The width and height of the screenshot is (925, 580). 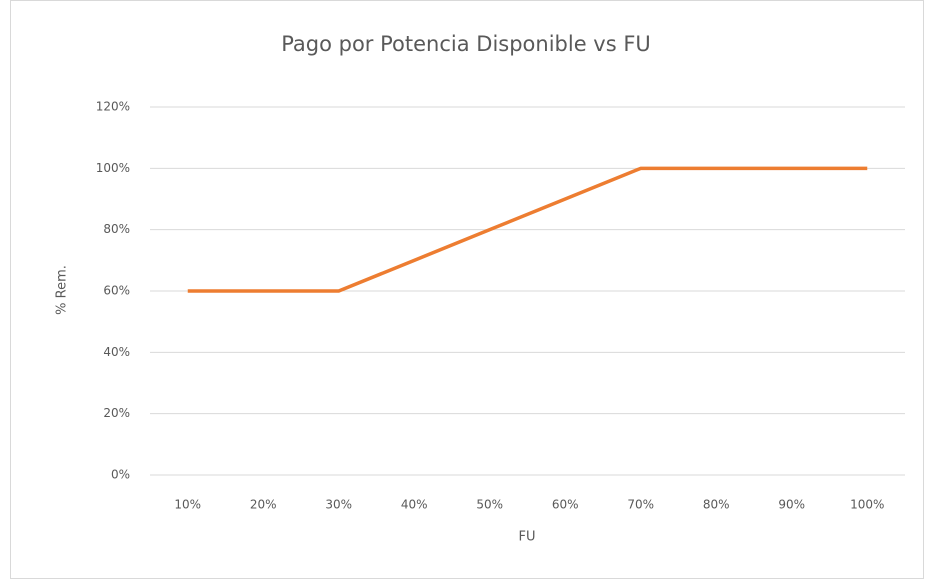 What do you see at coordinates (640, 505) in the screenshot?
I see `x-tick-label: 70%` at bounding box center [640, 505].